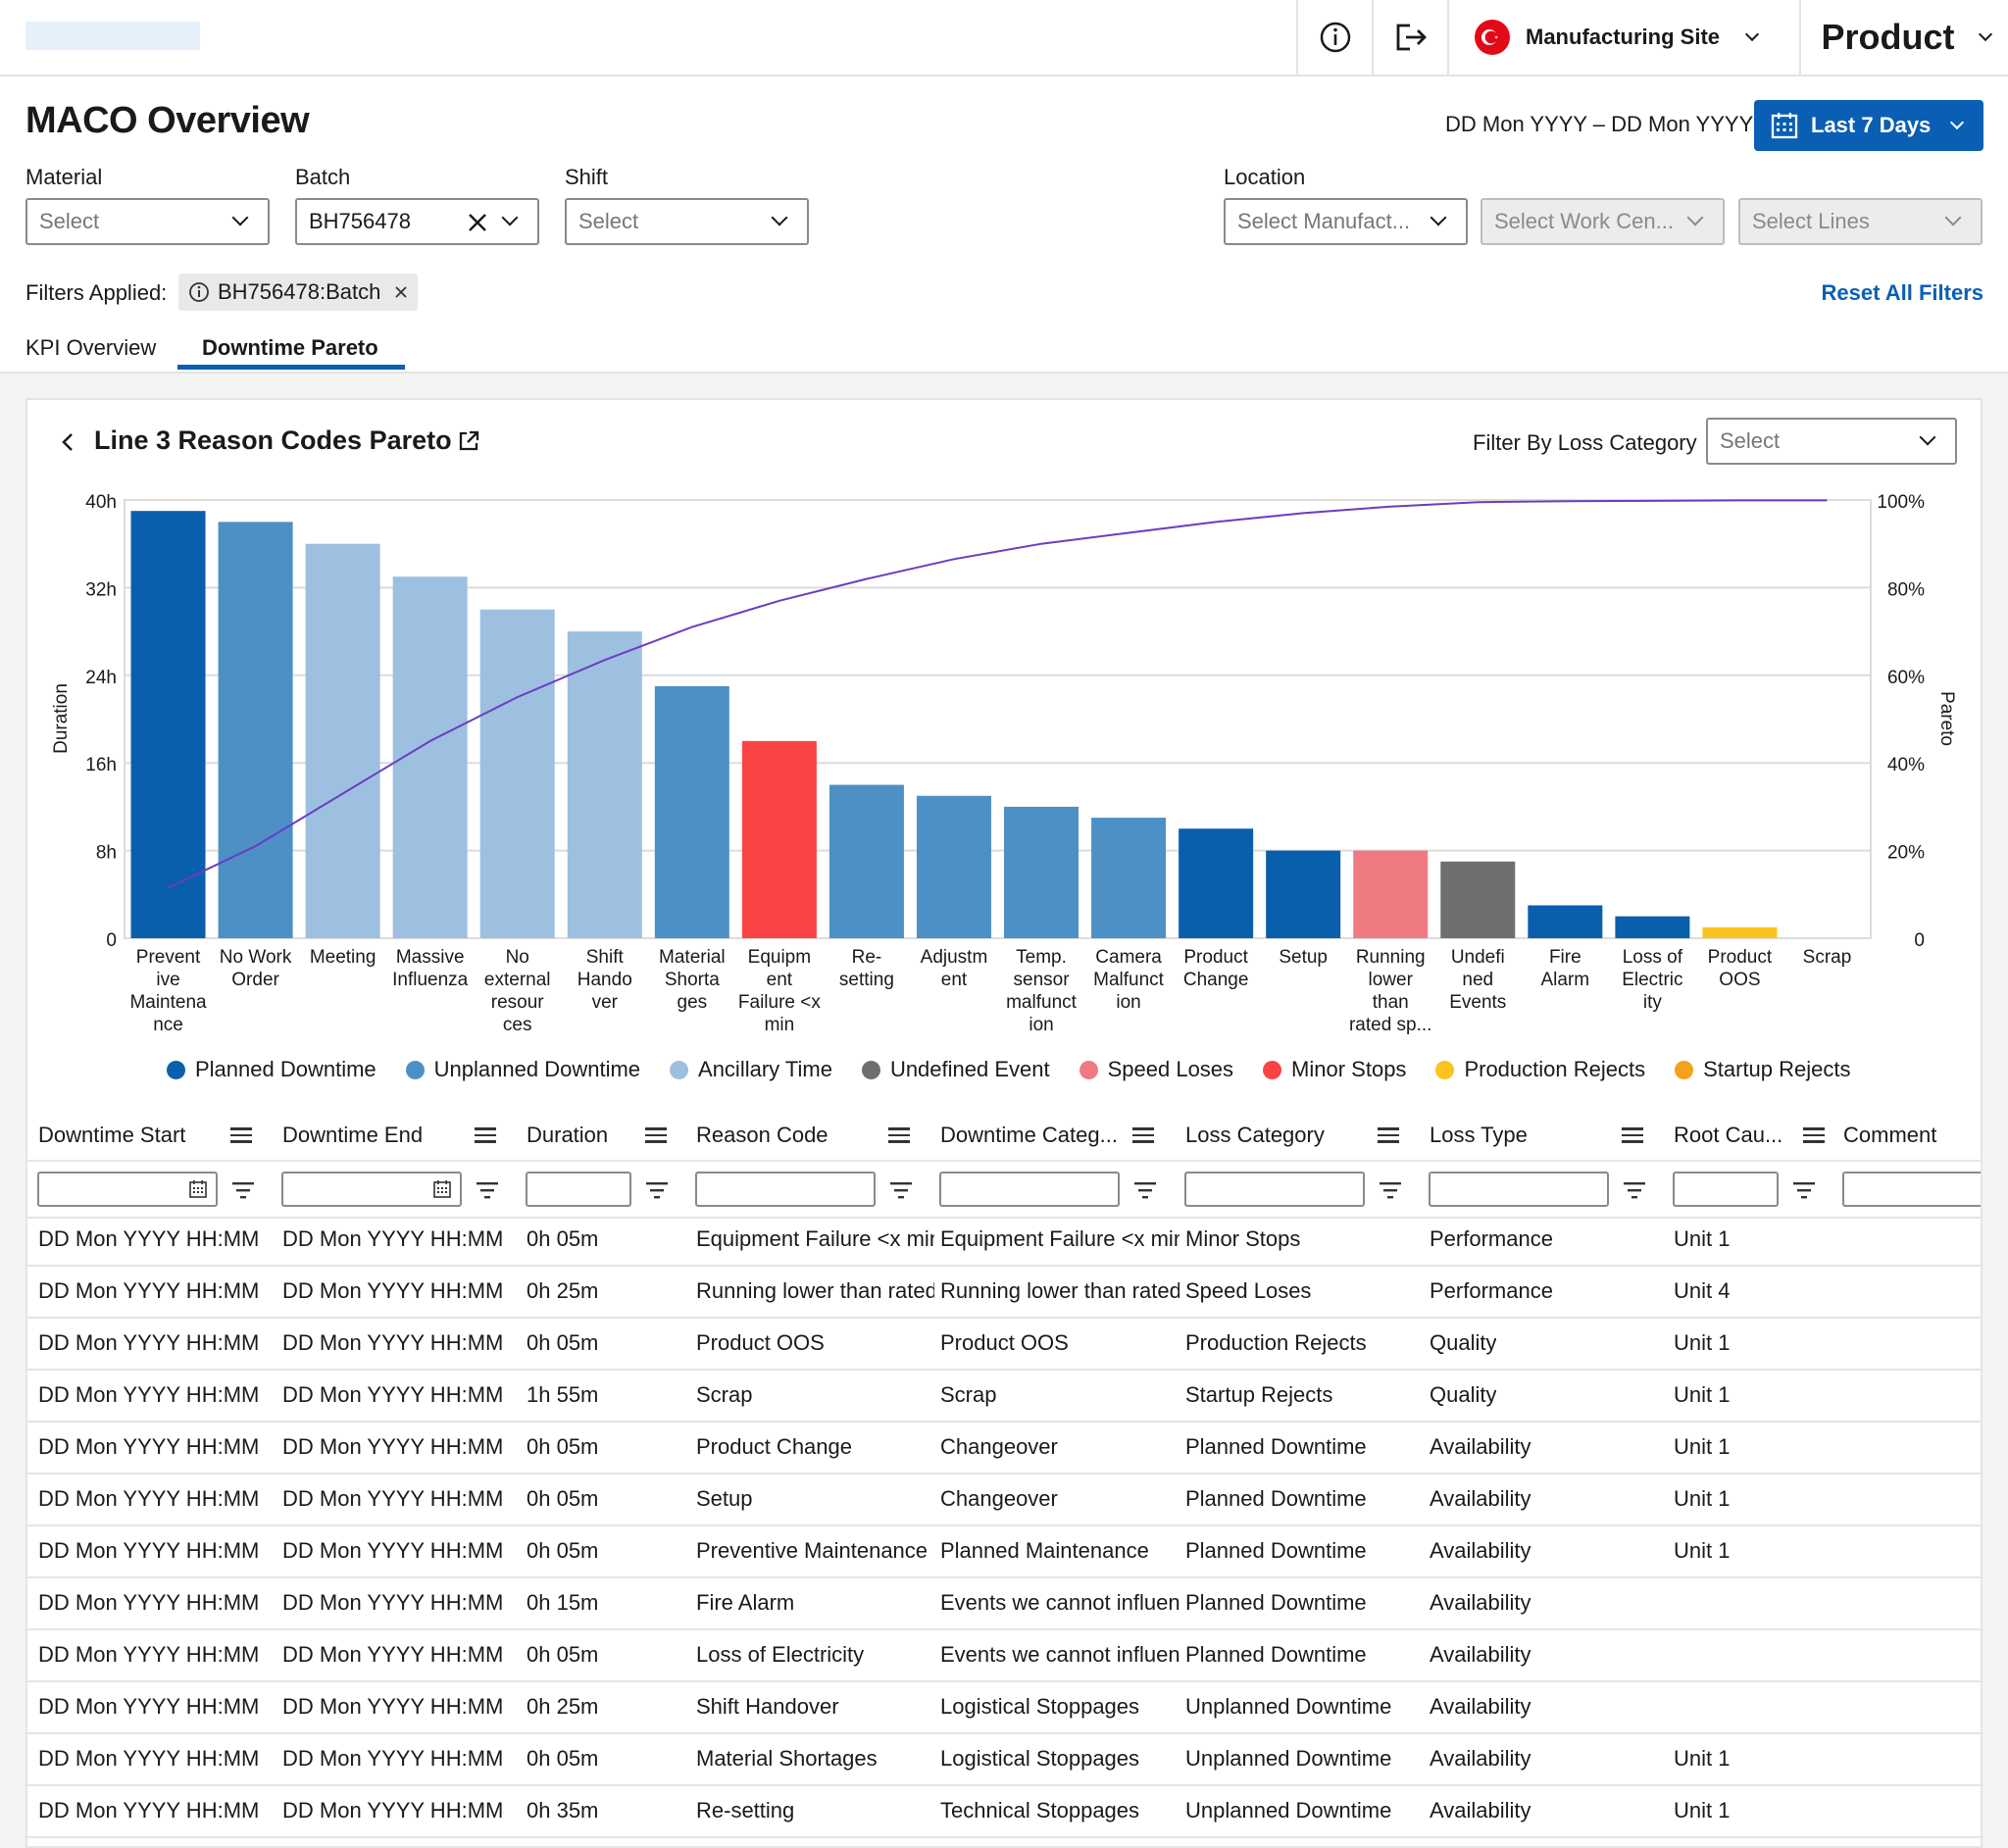 This screenshot has height=1848, width=2008. Describe the element at coordinates (1156, 1069) in the screenshot. I see `legend-item: Speed Loses` at that location.